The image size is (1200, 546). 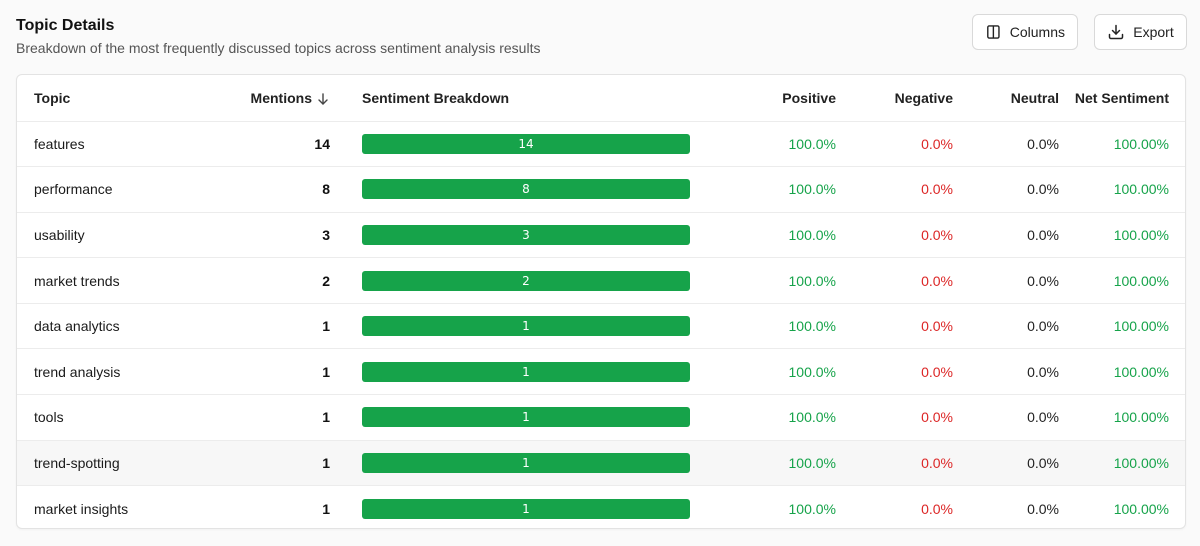 I want to click on export-button-label: Export, so click(x=1153, y=32).